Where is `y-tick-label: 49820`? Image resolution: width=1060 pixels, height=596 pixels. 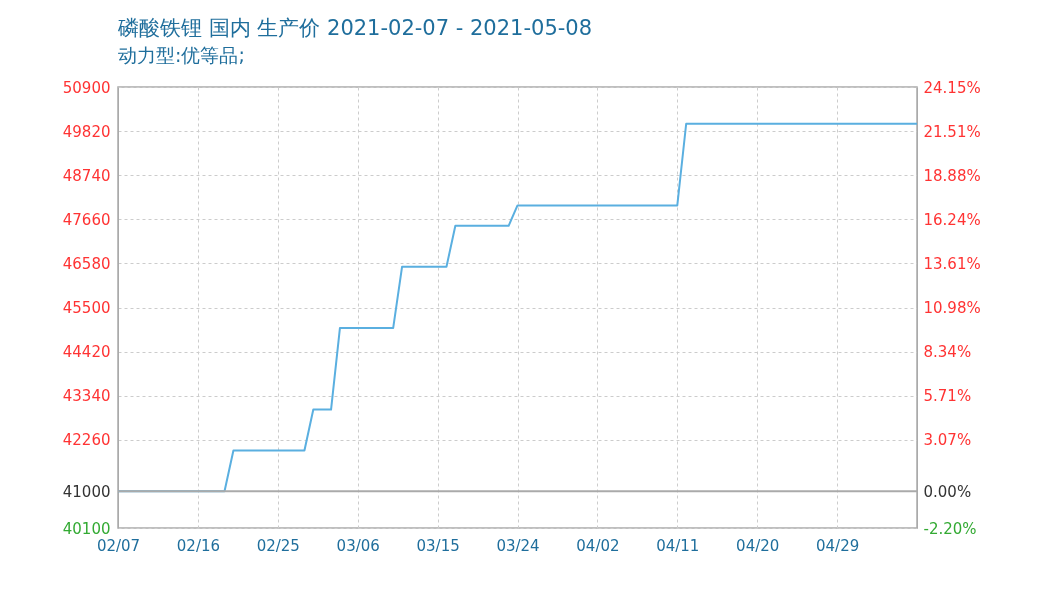 y-tick-label: 49820 is located at coordinates (86, 131).